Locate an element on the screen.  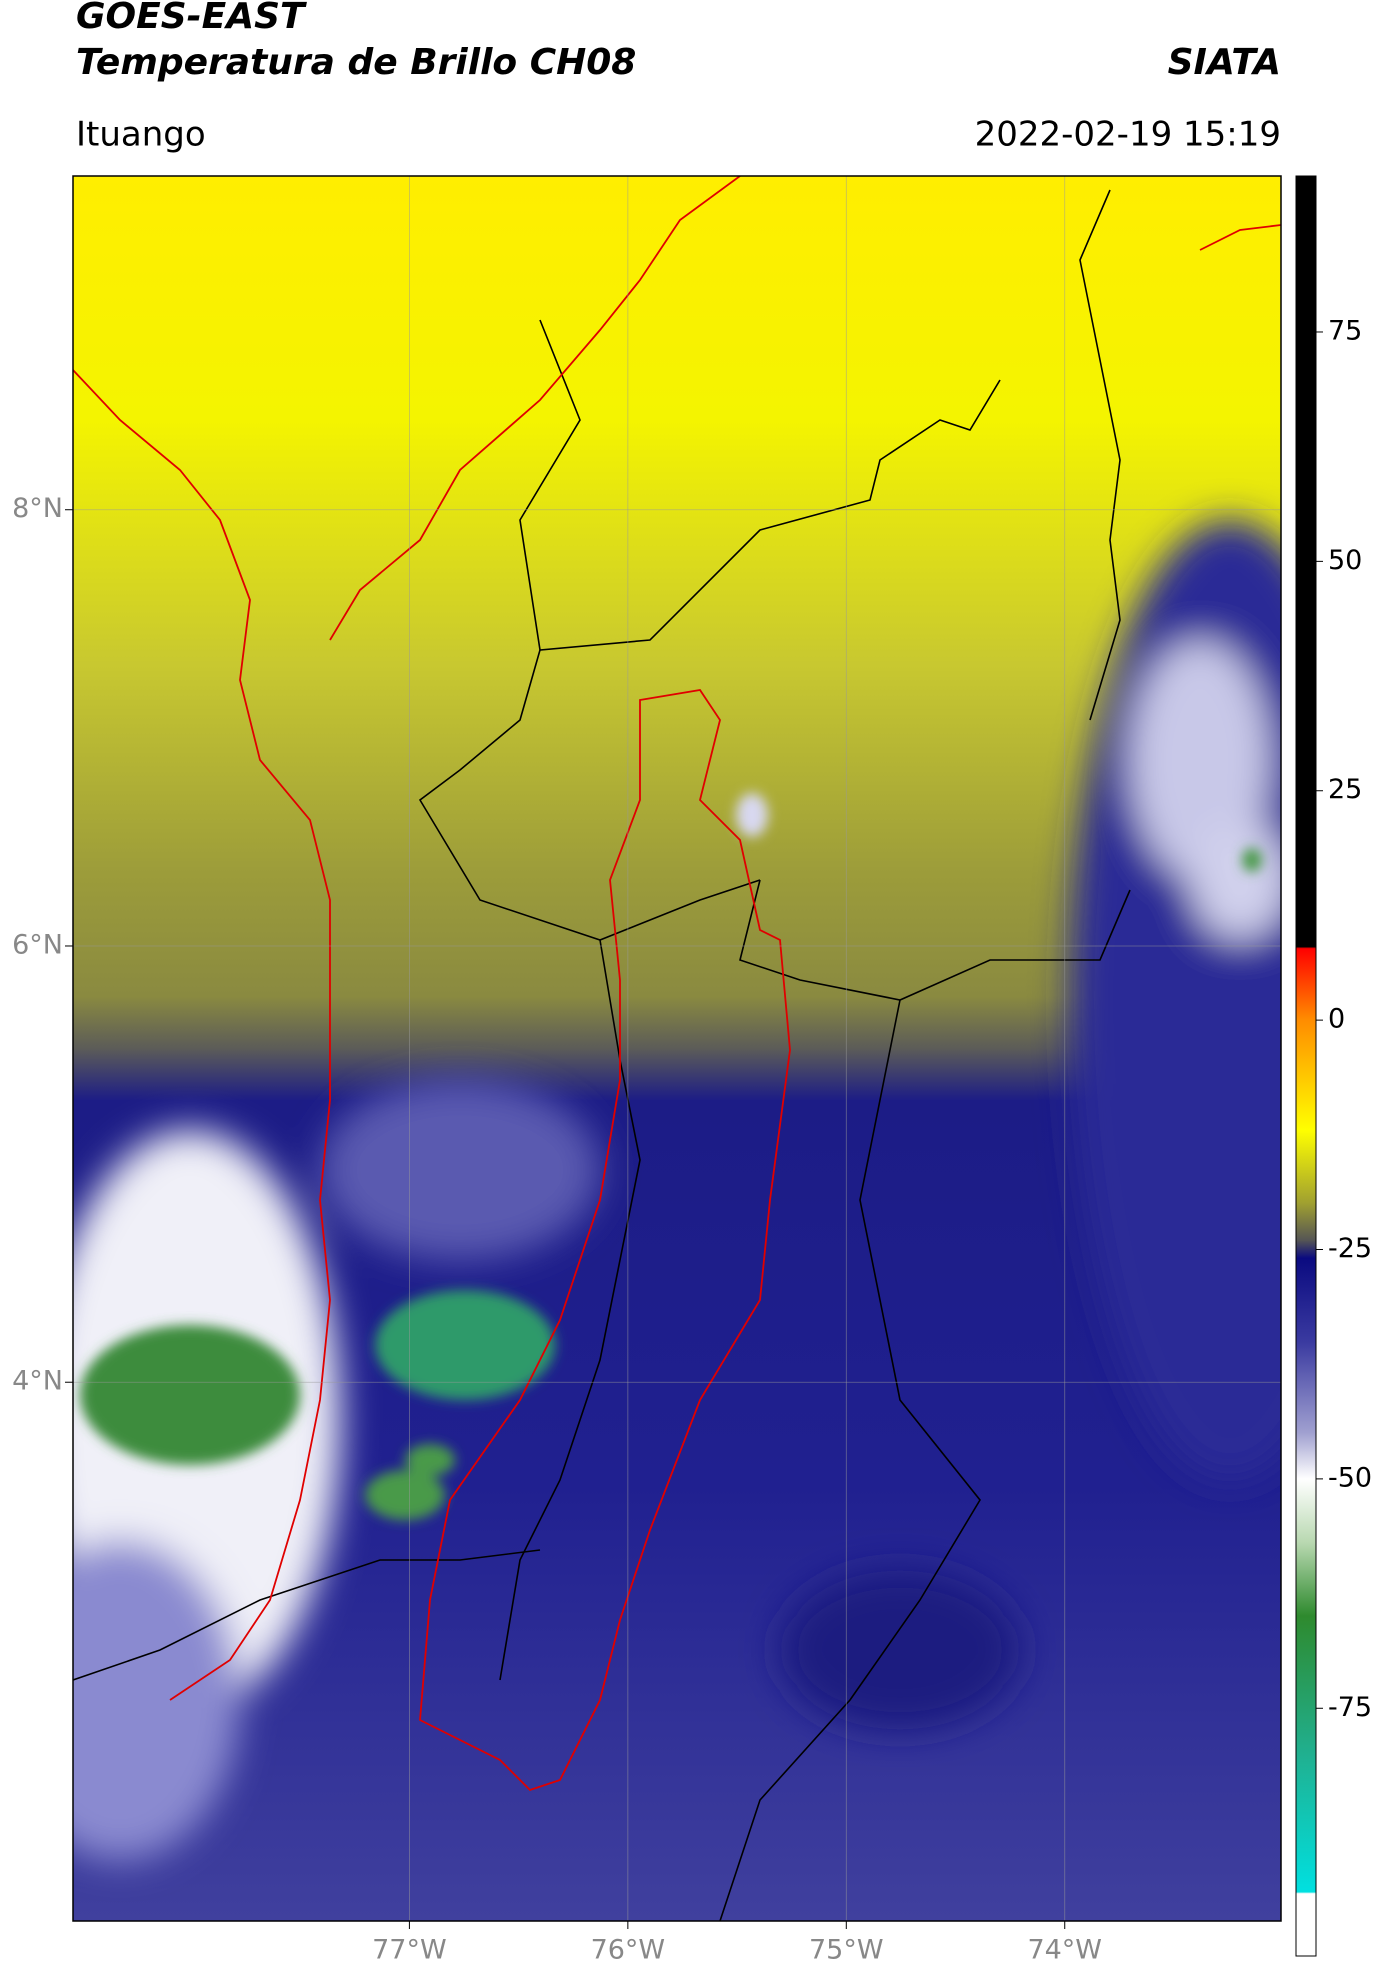
datetime: 2022-02-19 15:19 is located at coordinates (1128, 135).